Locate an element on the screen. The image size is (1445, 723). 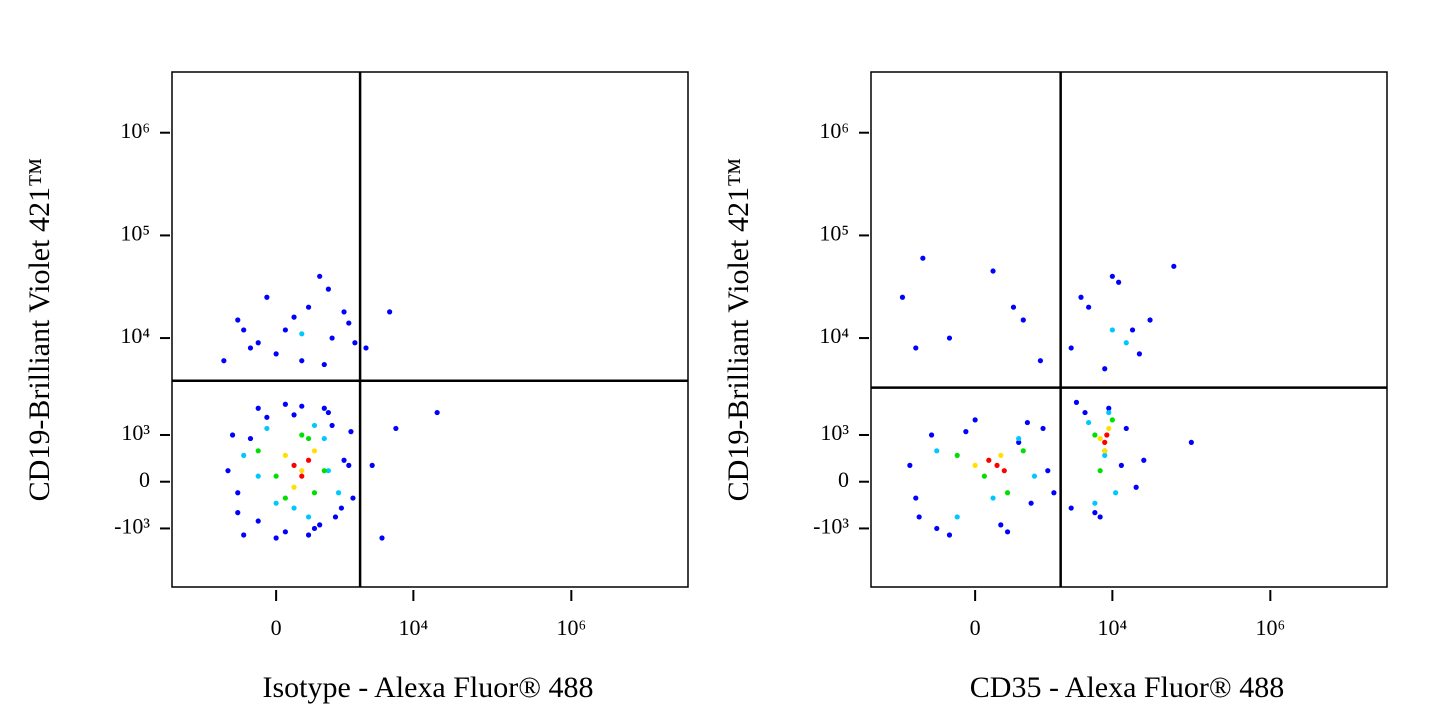
y-tick-label: 10³ is located at coordinates (834, 432).